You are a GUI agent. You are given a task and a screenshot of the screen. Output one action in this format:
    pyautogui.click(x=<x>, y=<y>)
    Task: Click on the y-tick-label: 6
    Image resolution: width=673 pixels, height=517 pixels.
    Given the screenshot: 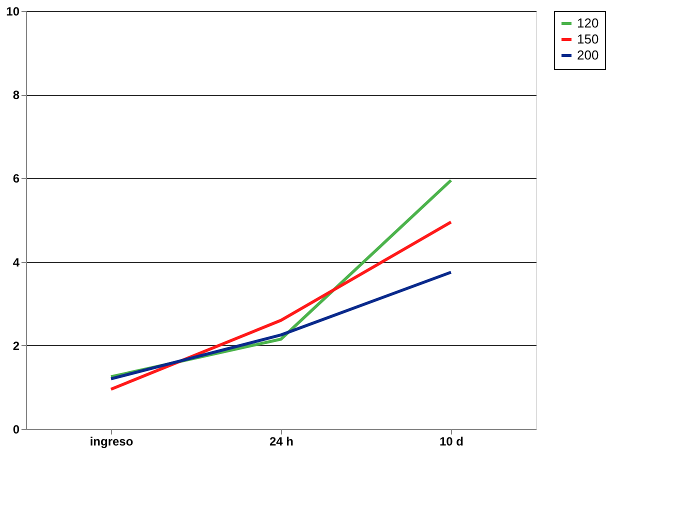 What is the action you would take?
    pyautogui.click(x=16, y=179)
    